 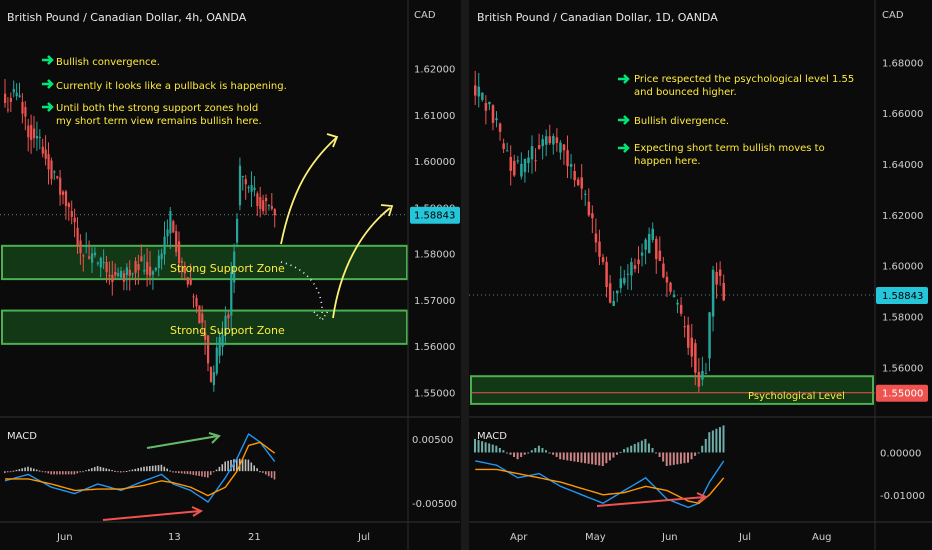 I want to click on left-signal-line, so click(x=140, y=469).